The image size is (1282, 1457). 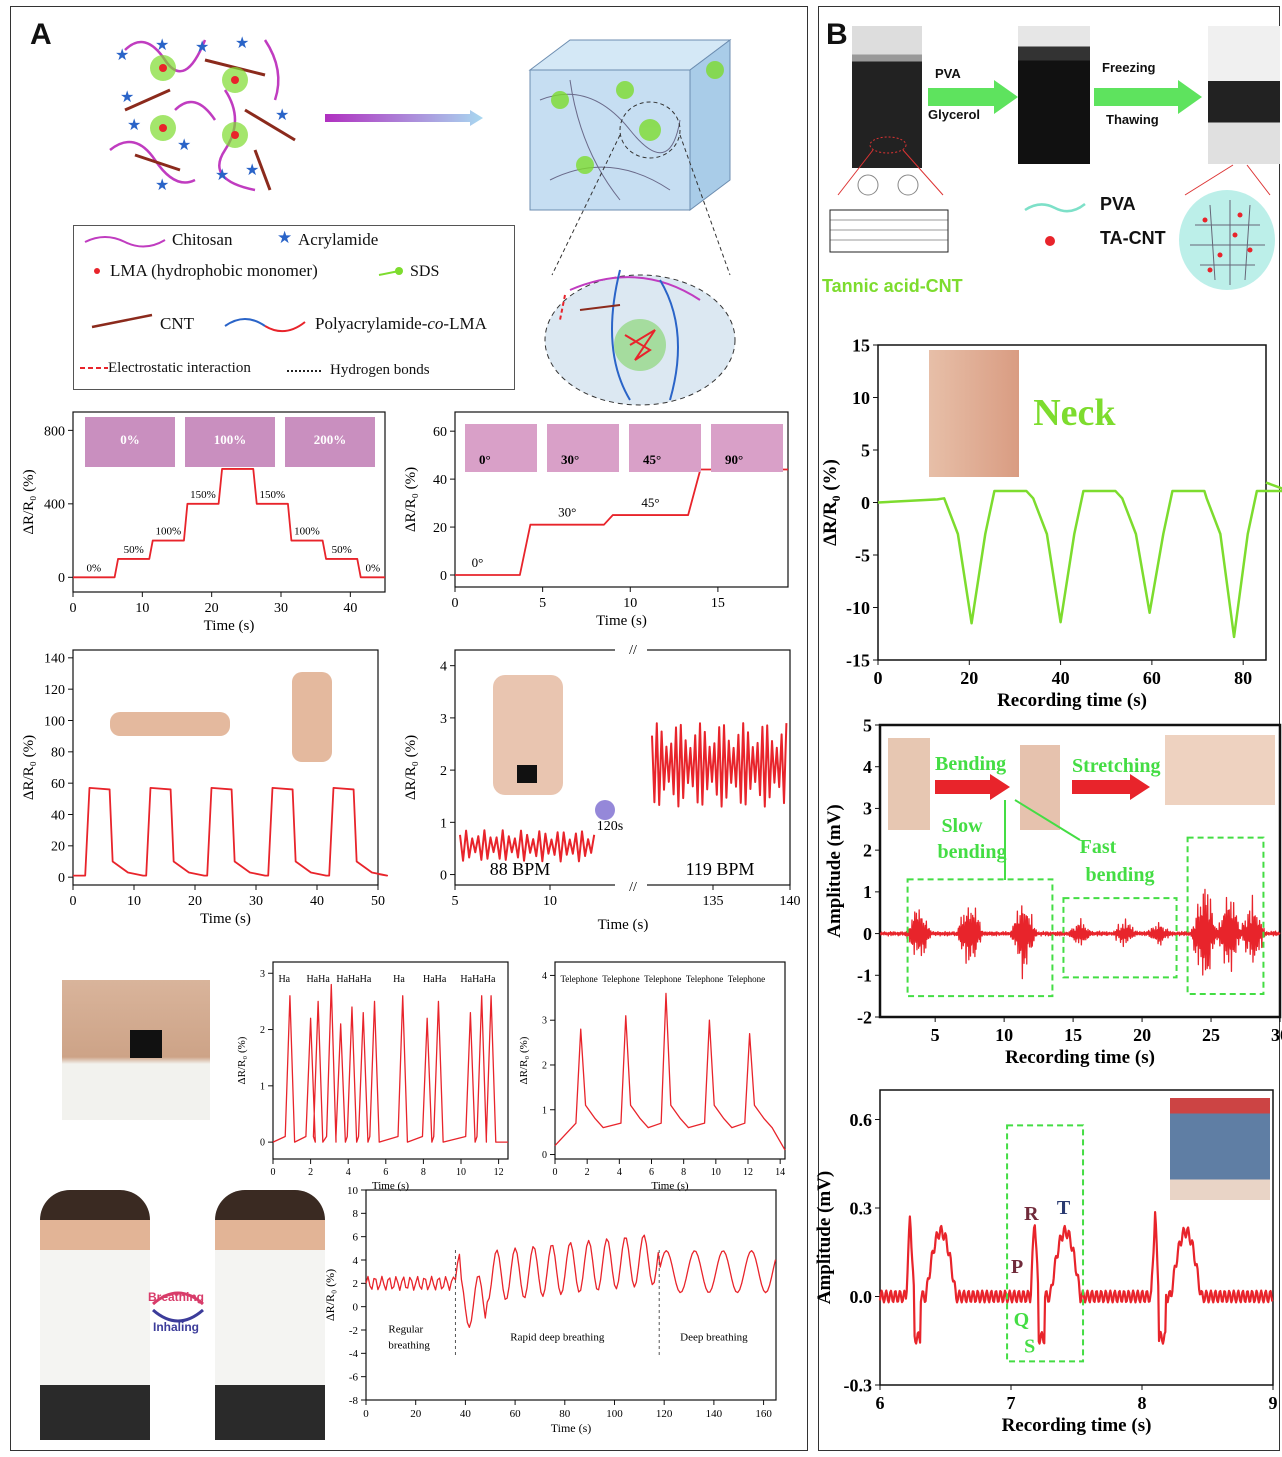 What do you see at coordinates (623, 925) in the screenshot?
I see `pulse-chart-xlabel: Time (s)` at bounding box center [623, 925].